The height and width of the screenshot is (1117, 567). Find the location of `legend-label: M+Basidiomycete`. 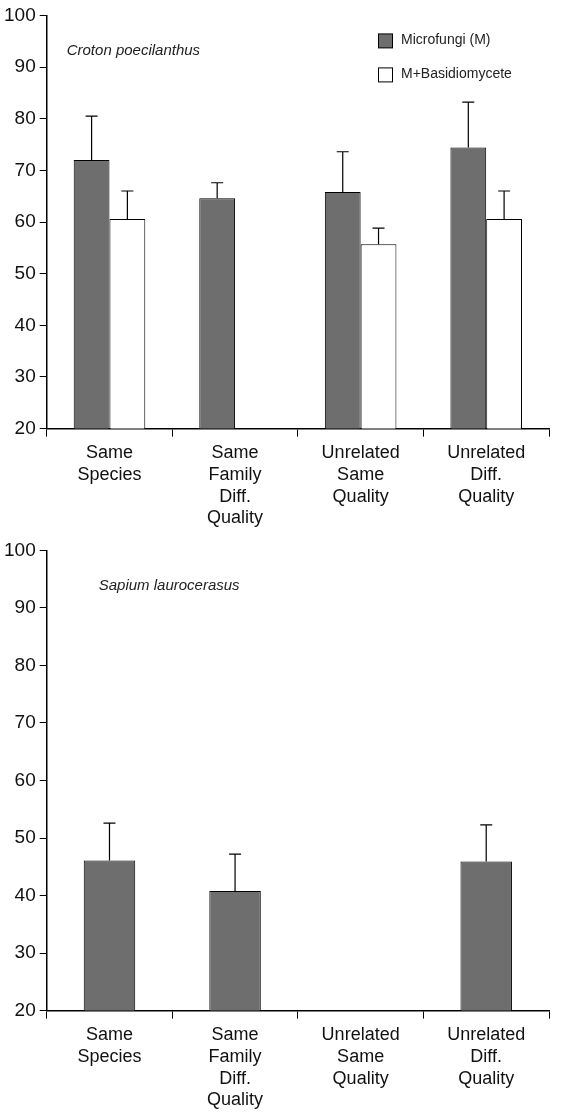

legend-label: M+Basidiomycete is located at coordinates (457, 73).